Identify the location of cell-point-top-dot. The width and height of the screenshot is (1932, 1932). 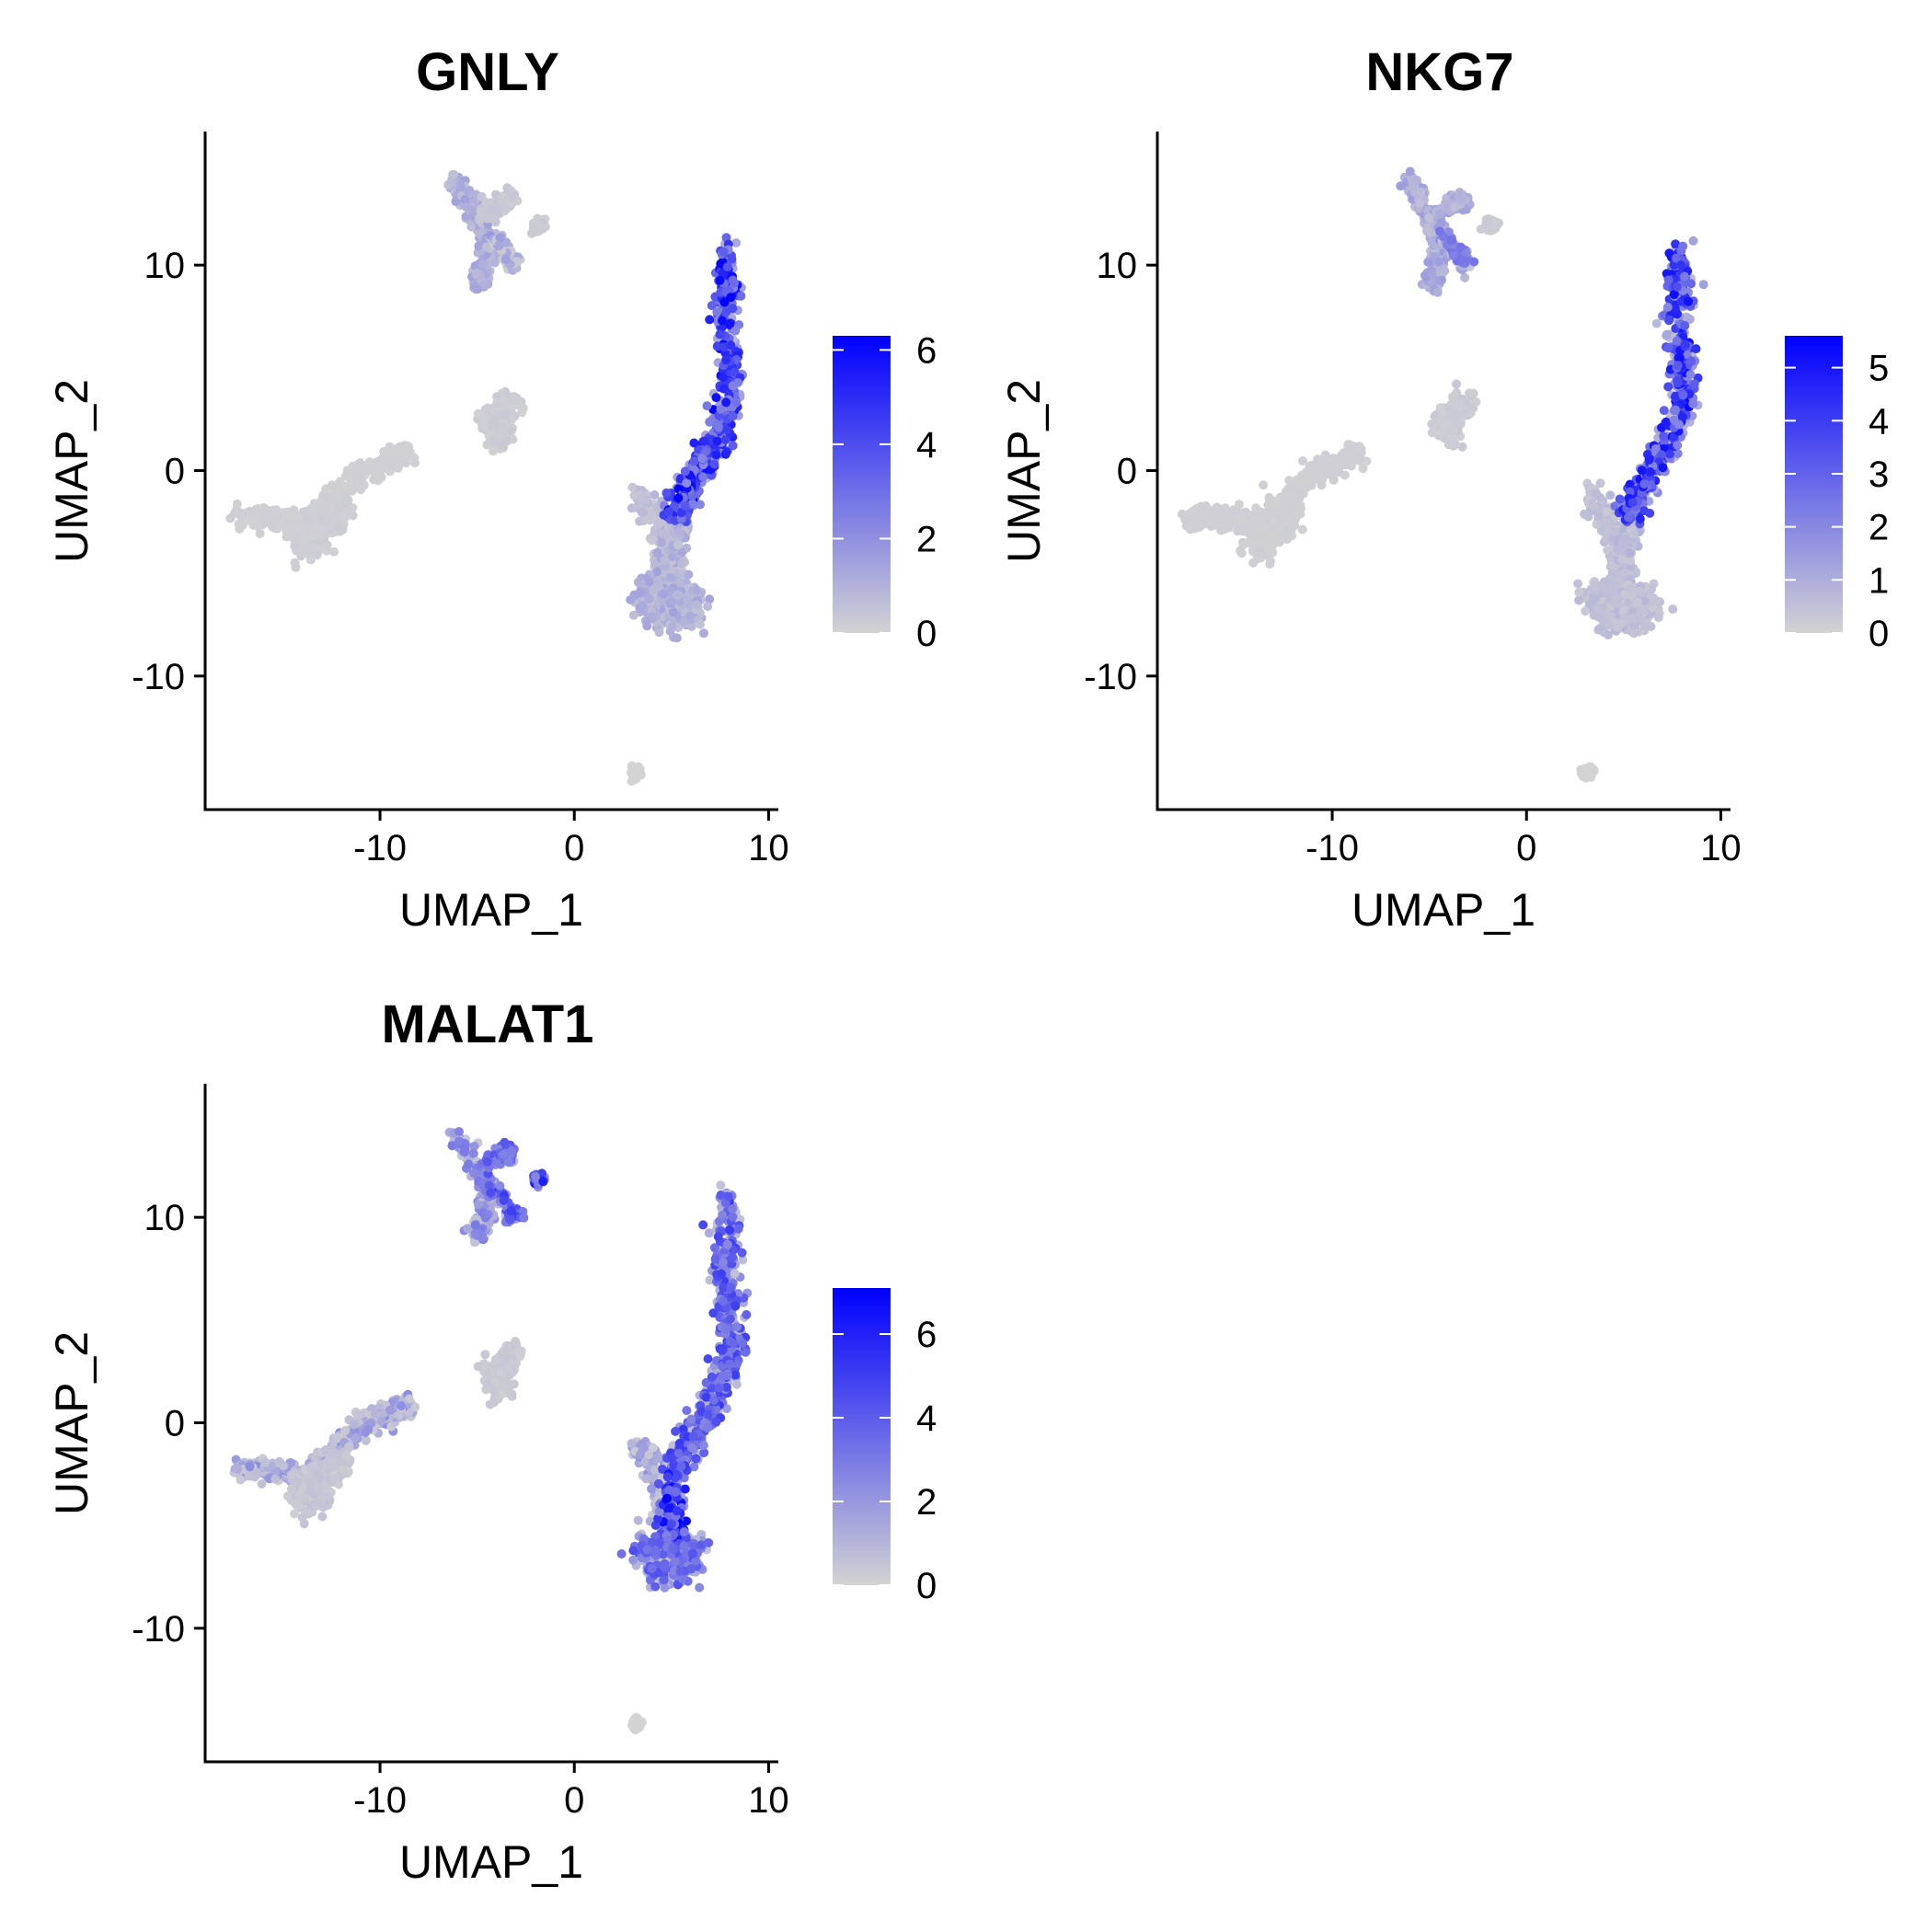
(539, 225).